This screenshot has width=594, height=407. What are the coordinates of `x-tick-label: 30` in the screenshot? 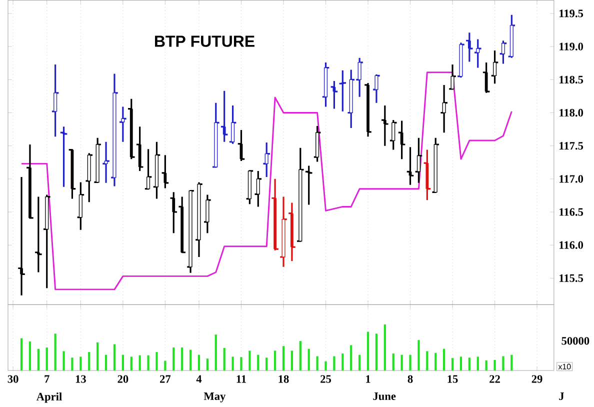 It's located at (13, 379).